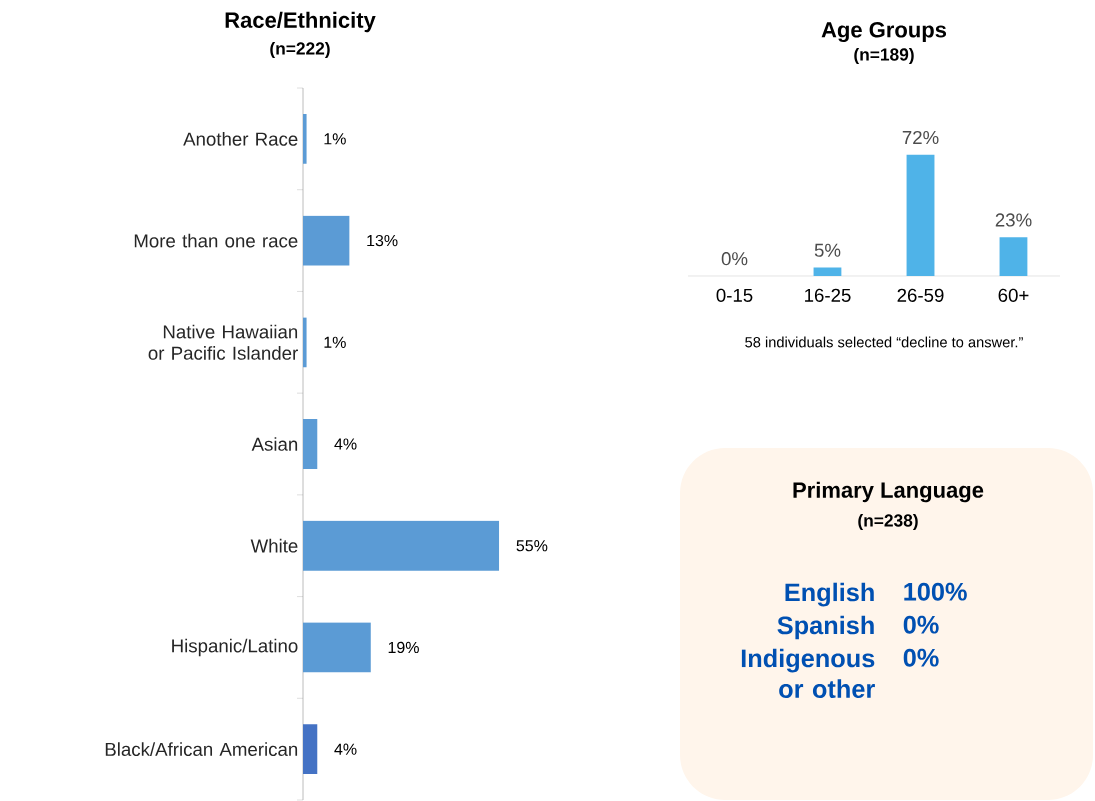 This screenshot has width=1095, height=801. I want to click on text: 58 individuals selected “decline to answer.”, so click(884, 342).